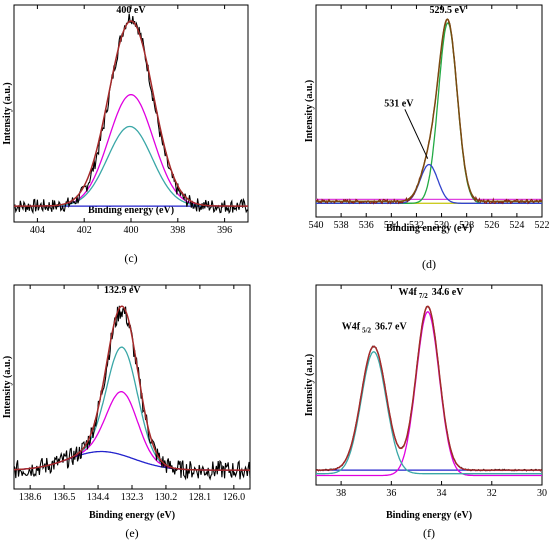  What do you see at coordinates (131, 230) in the screenshot?
I see `x-tick-label: 400` at bounding box center [131, 230].